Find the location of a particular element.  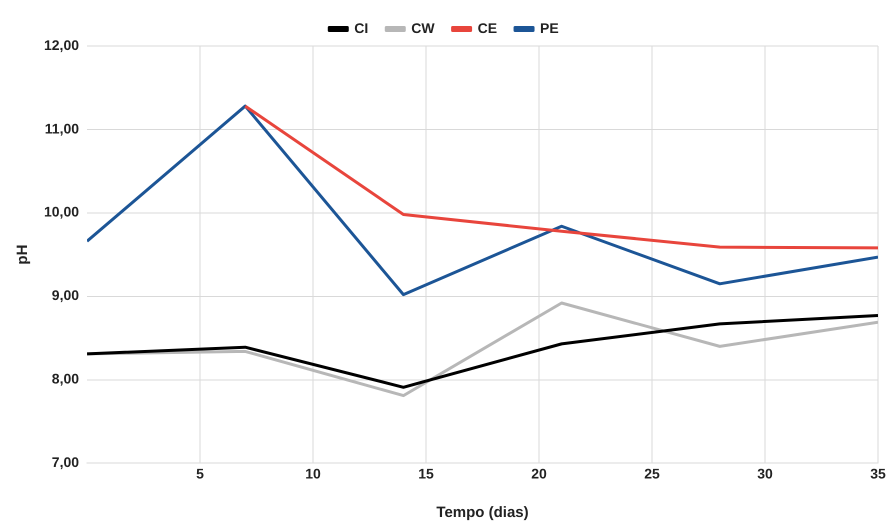

x-tick-label: 5 is located at coordinates (200, 473).